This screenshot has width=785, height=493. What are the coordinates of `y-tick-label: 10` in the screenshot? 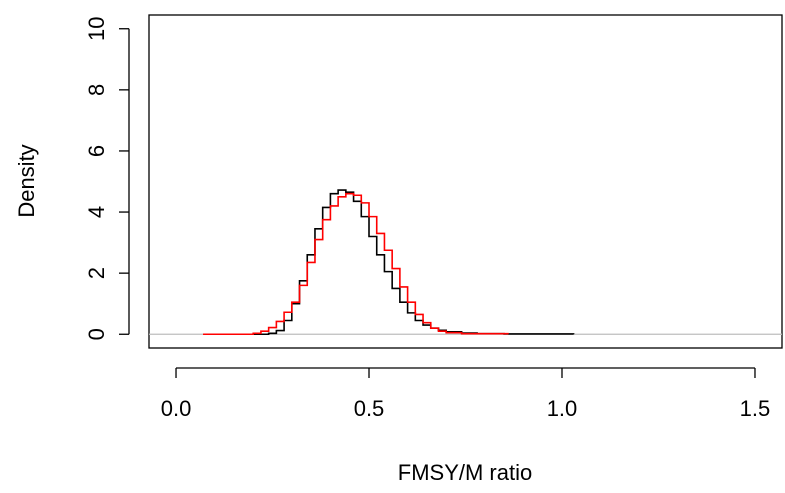 It's located at (96, 29).